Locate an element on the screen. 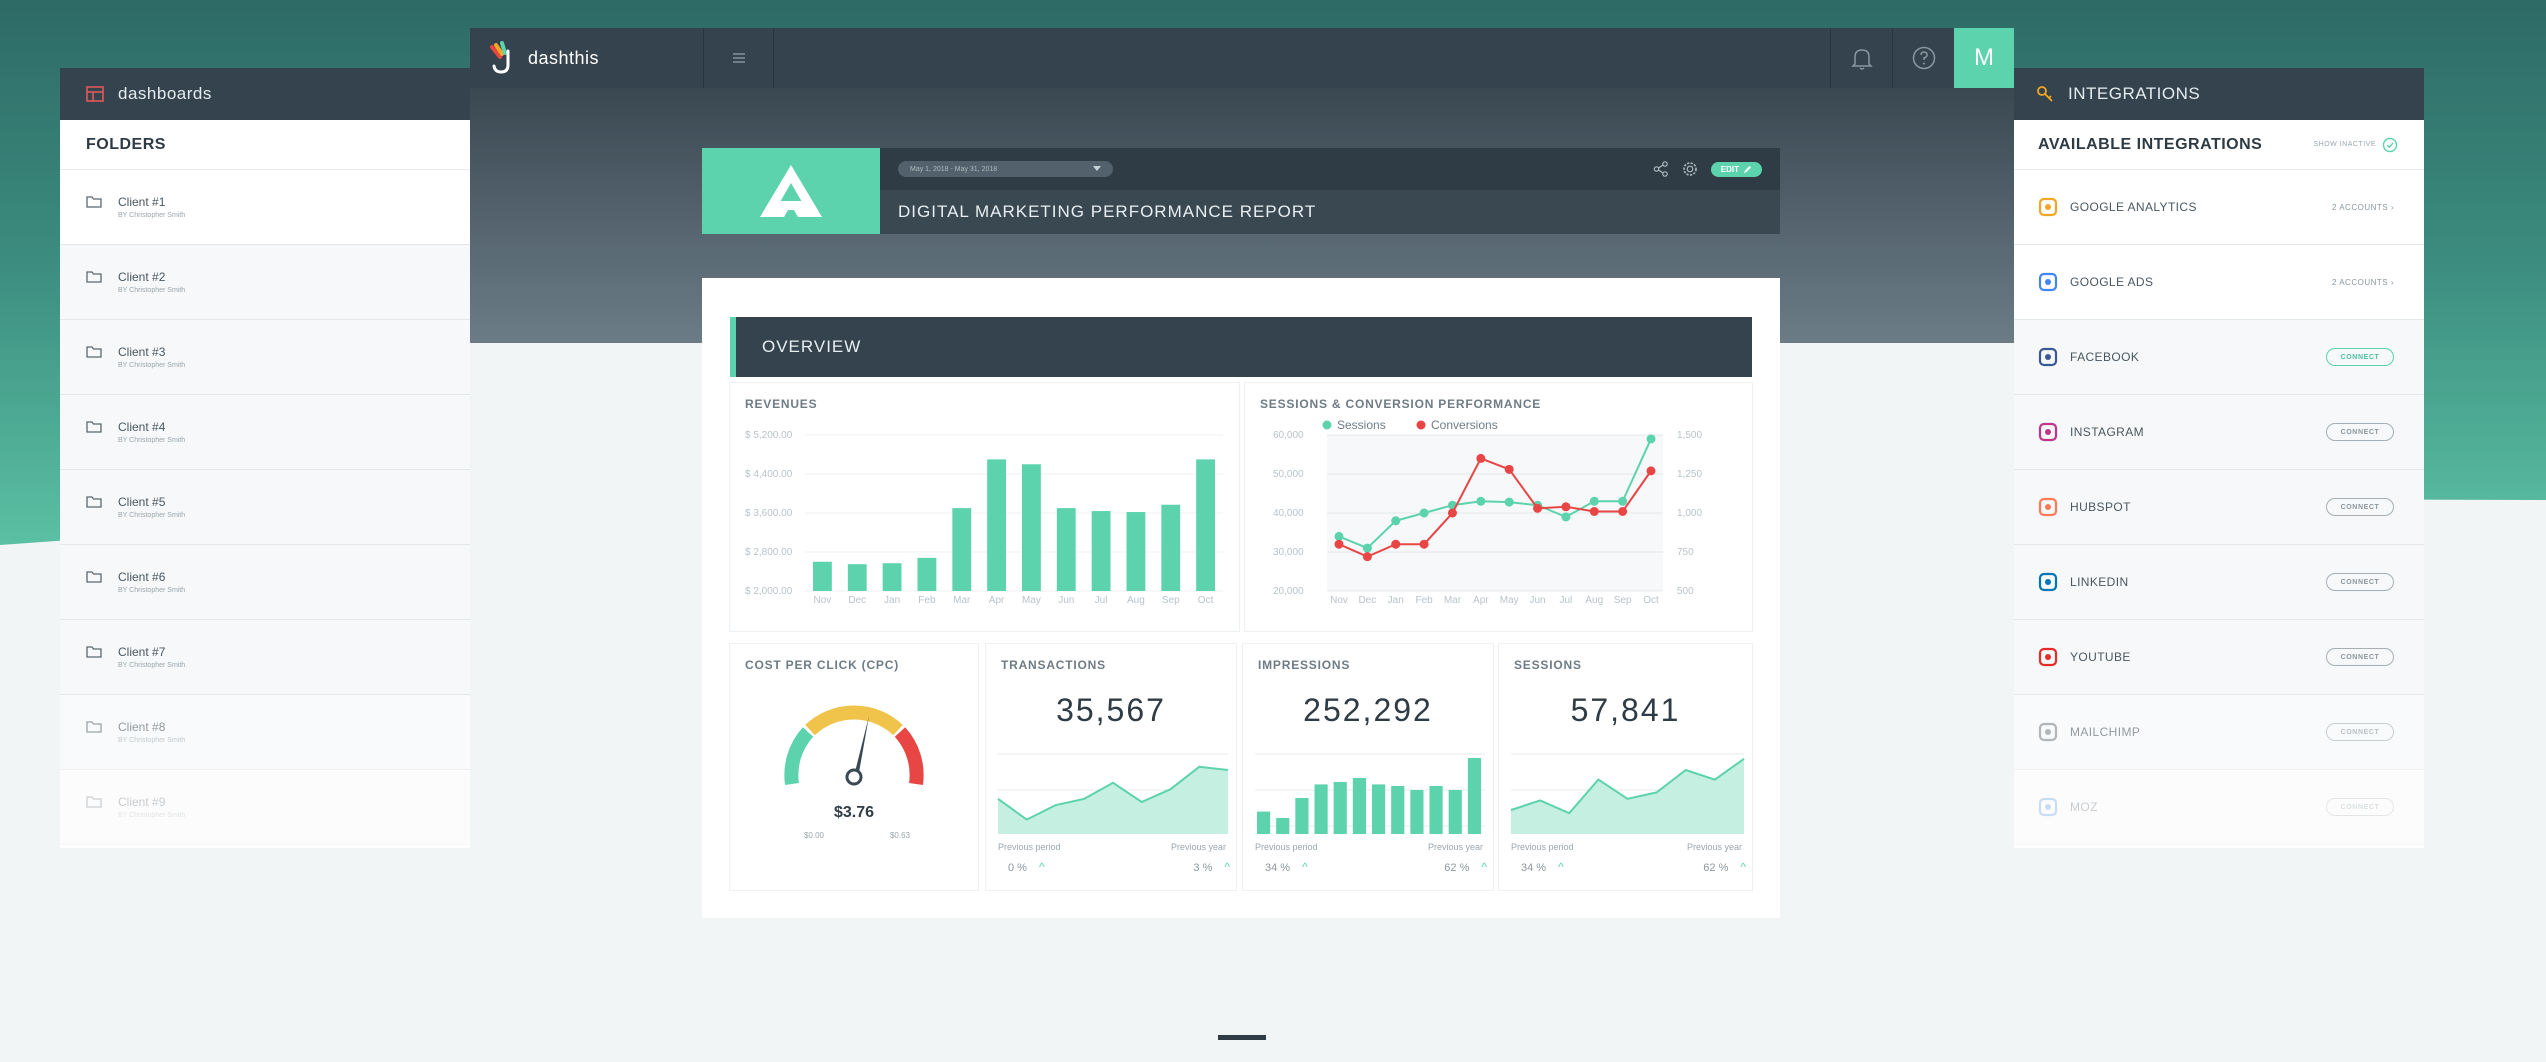 This screenshot has height=1062, width=2546. folder-item: Client #4 BY Christopher Smith is located at coordinates (270, 432).